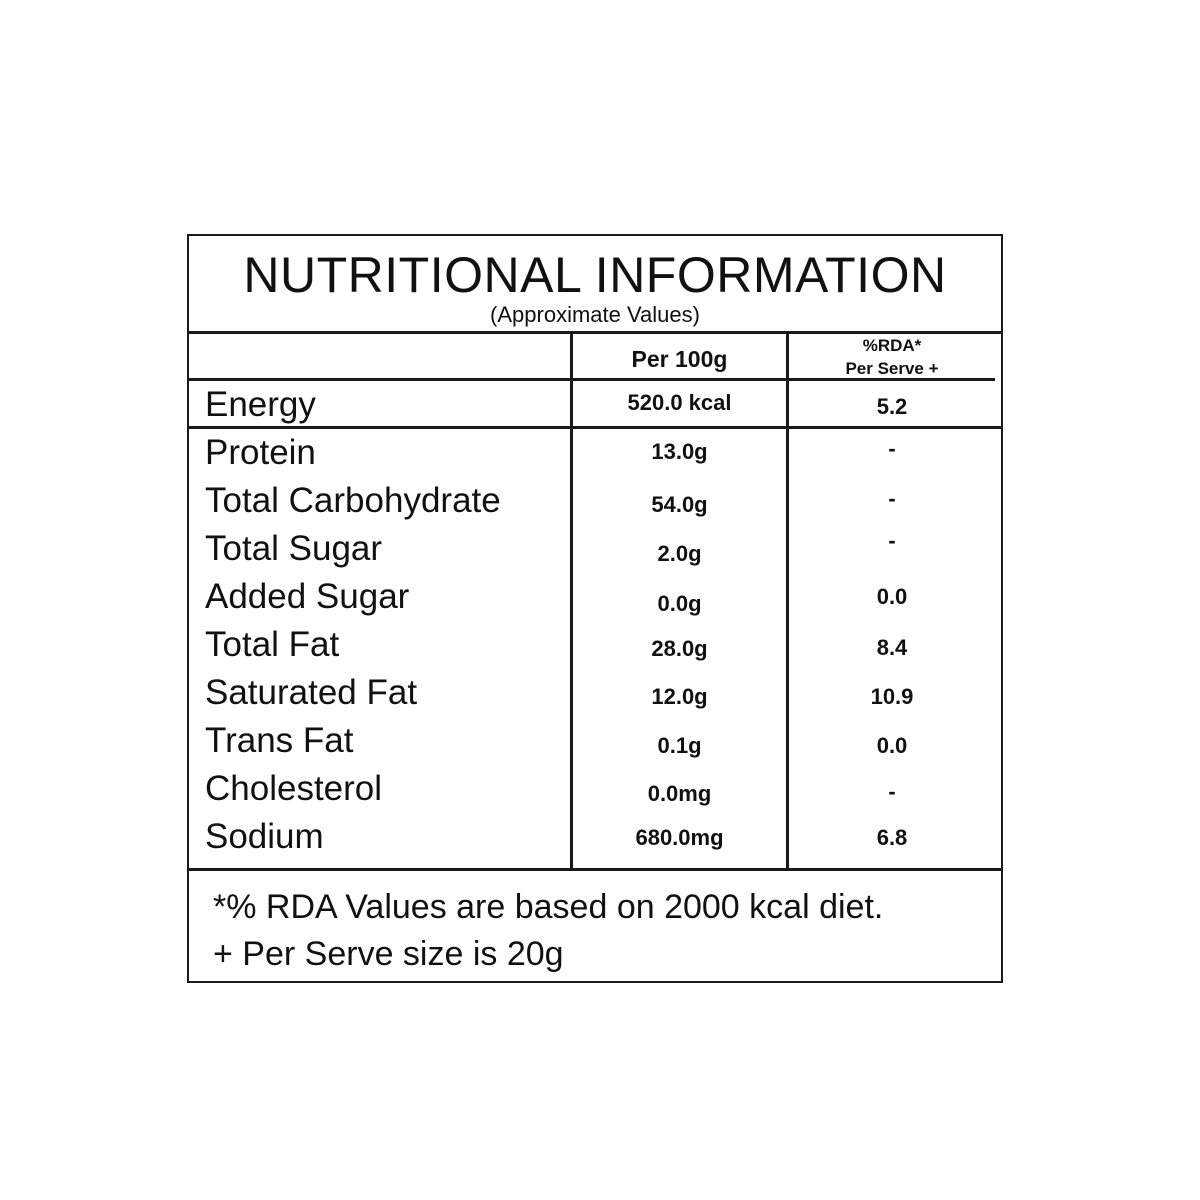  I want to click on nutrient-label-saturated-fat: Saturated Fat, so click(311, 692).